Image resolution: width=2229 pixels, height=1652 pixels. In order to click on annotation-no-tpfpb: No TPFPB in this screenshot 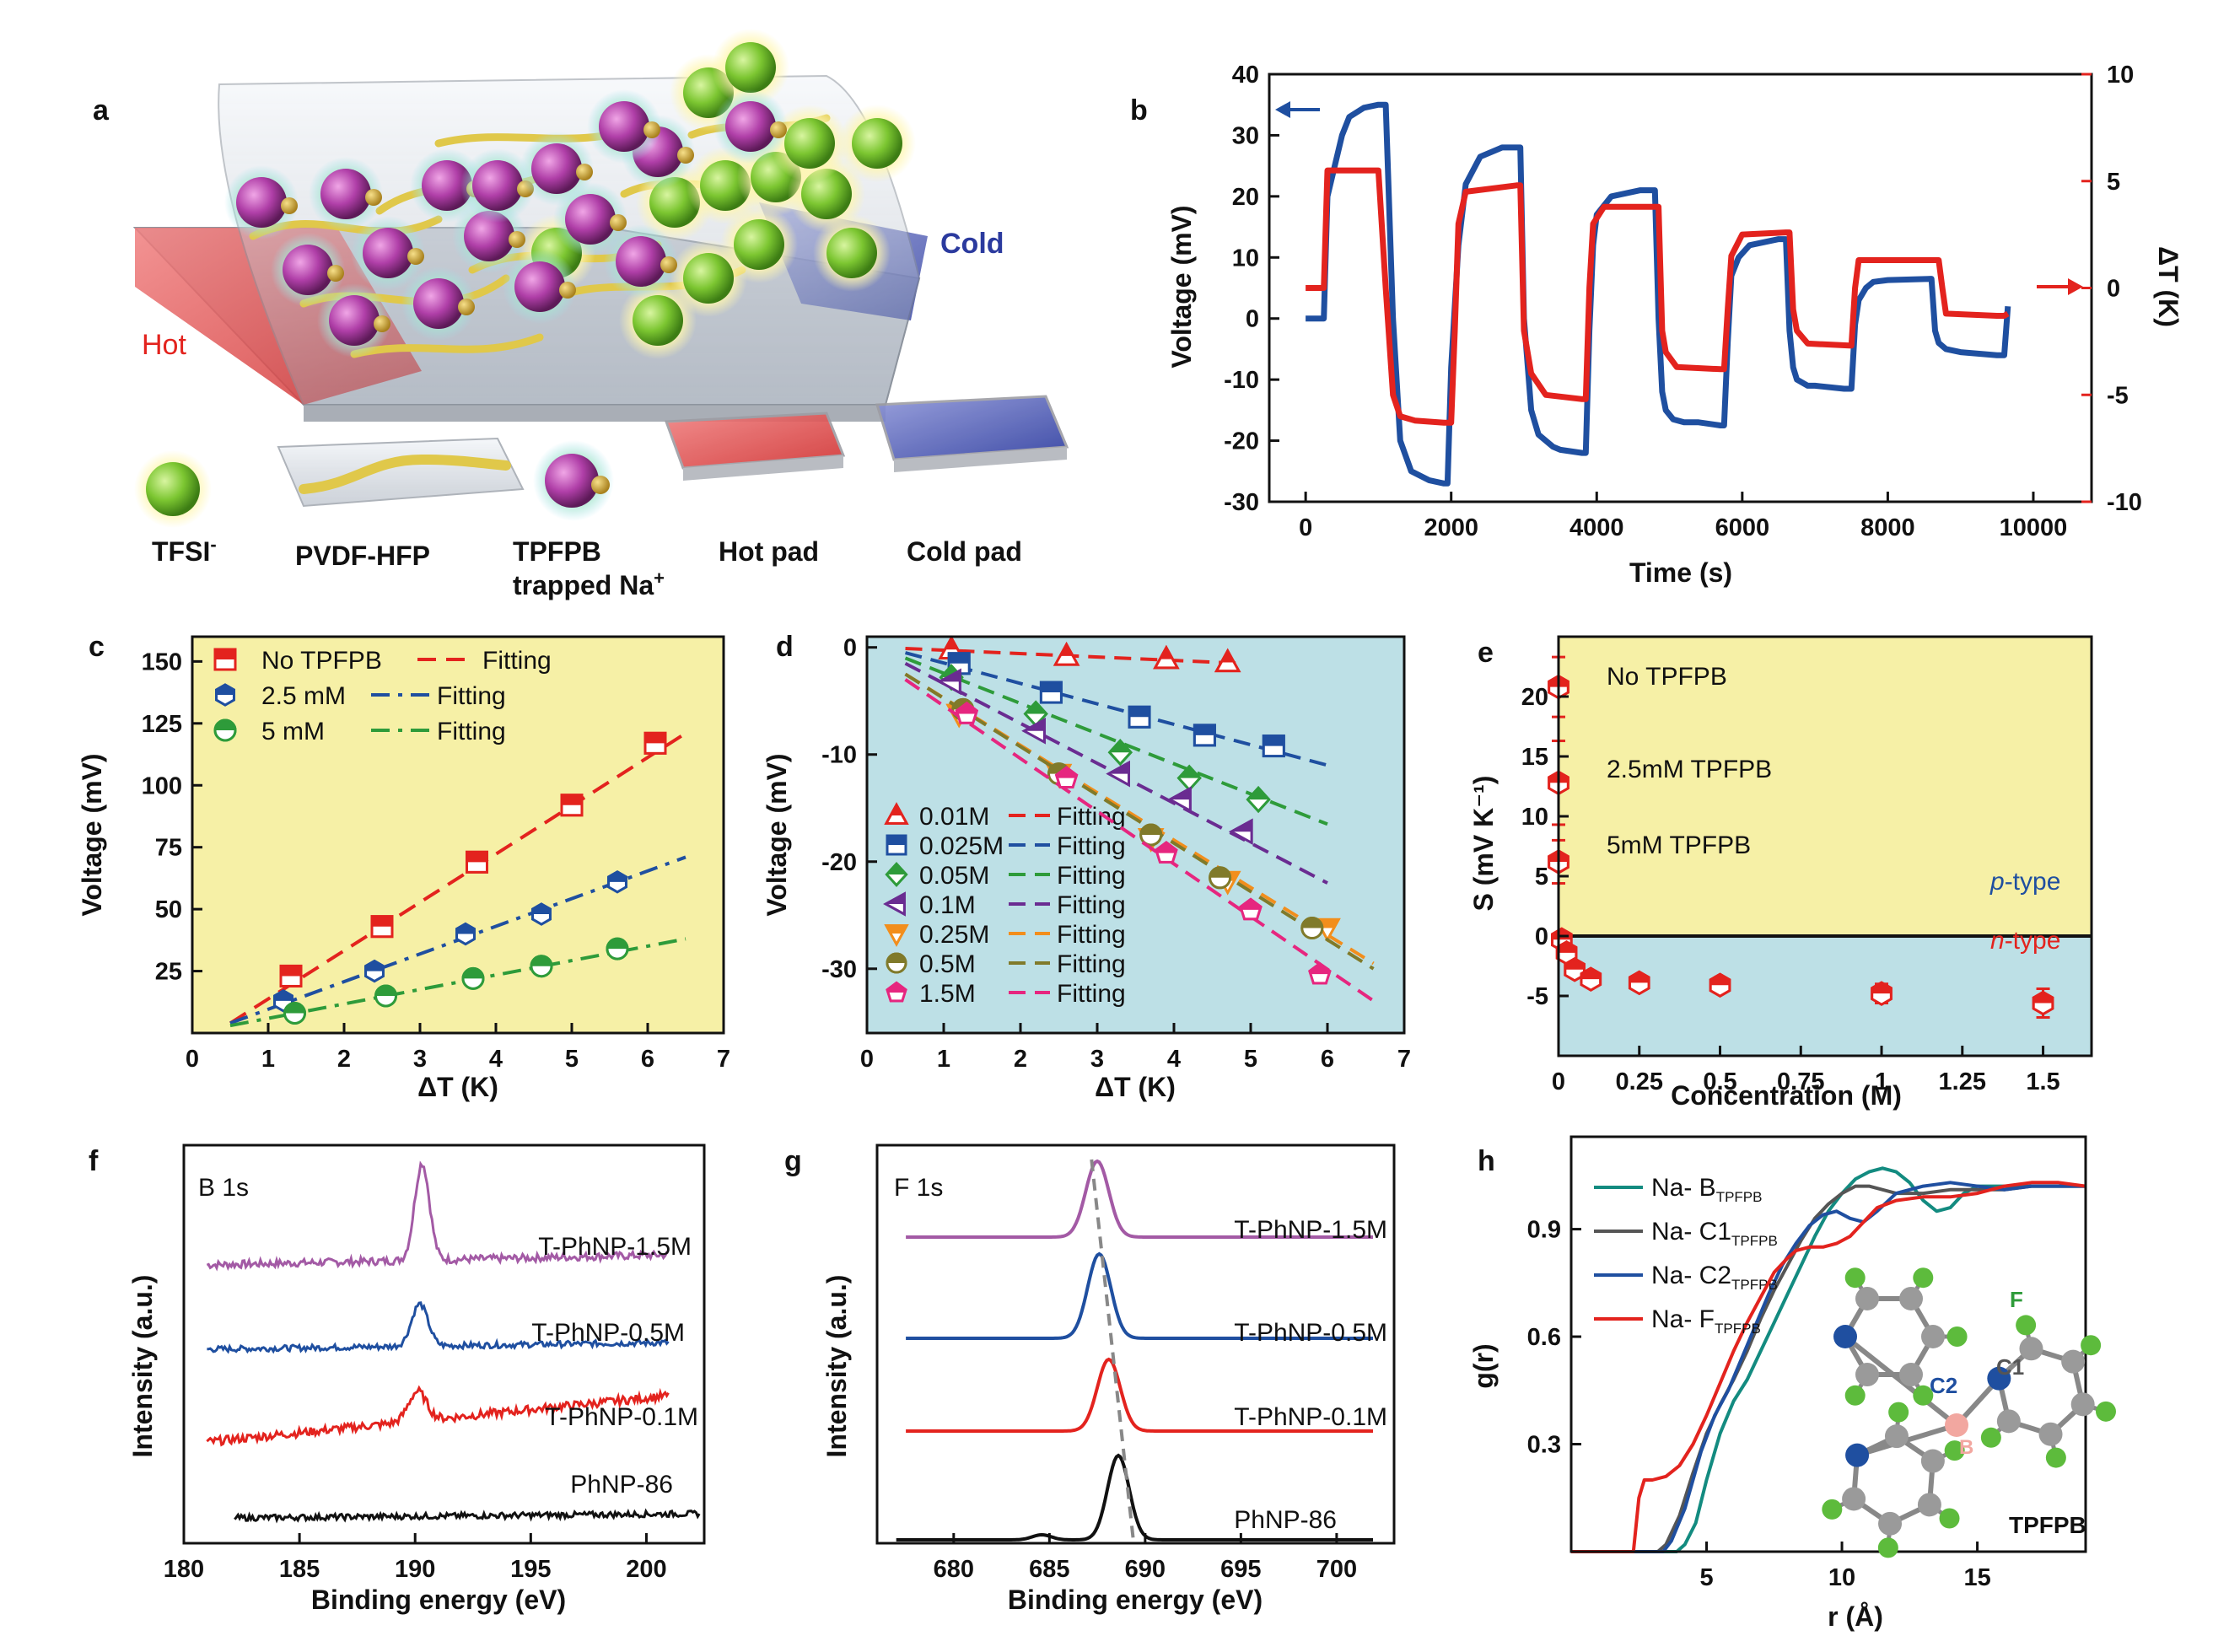, I will do `click(1667, 677)`.